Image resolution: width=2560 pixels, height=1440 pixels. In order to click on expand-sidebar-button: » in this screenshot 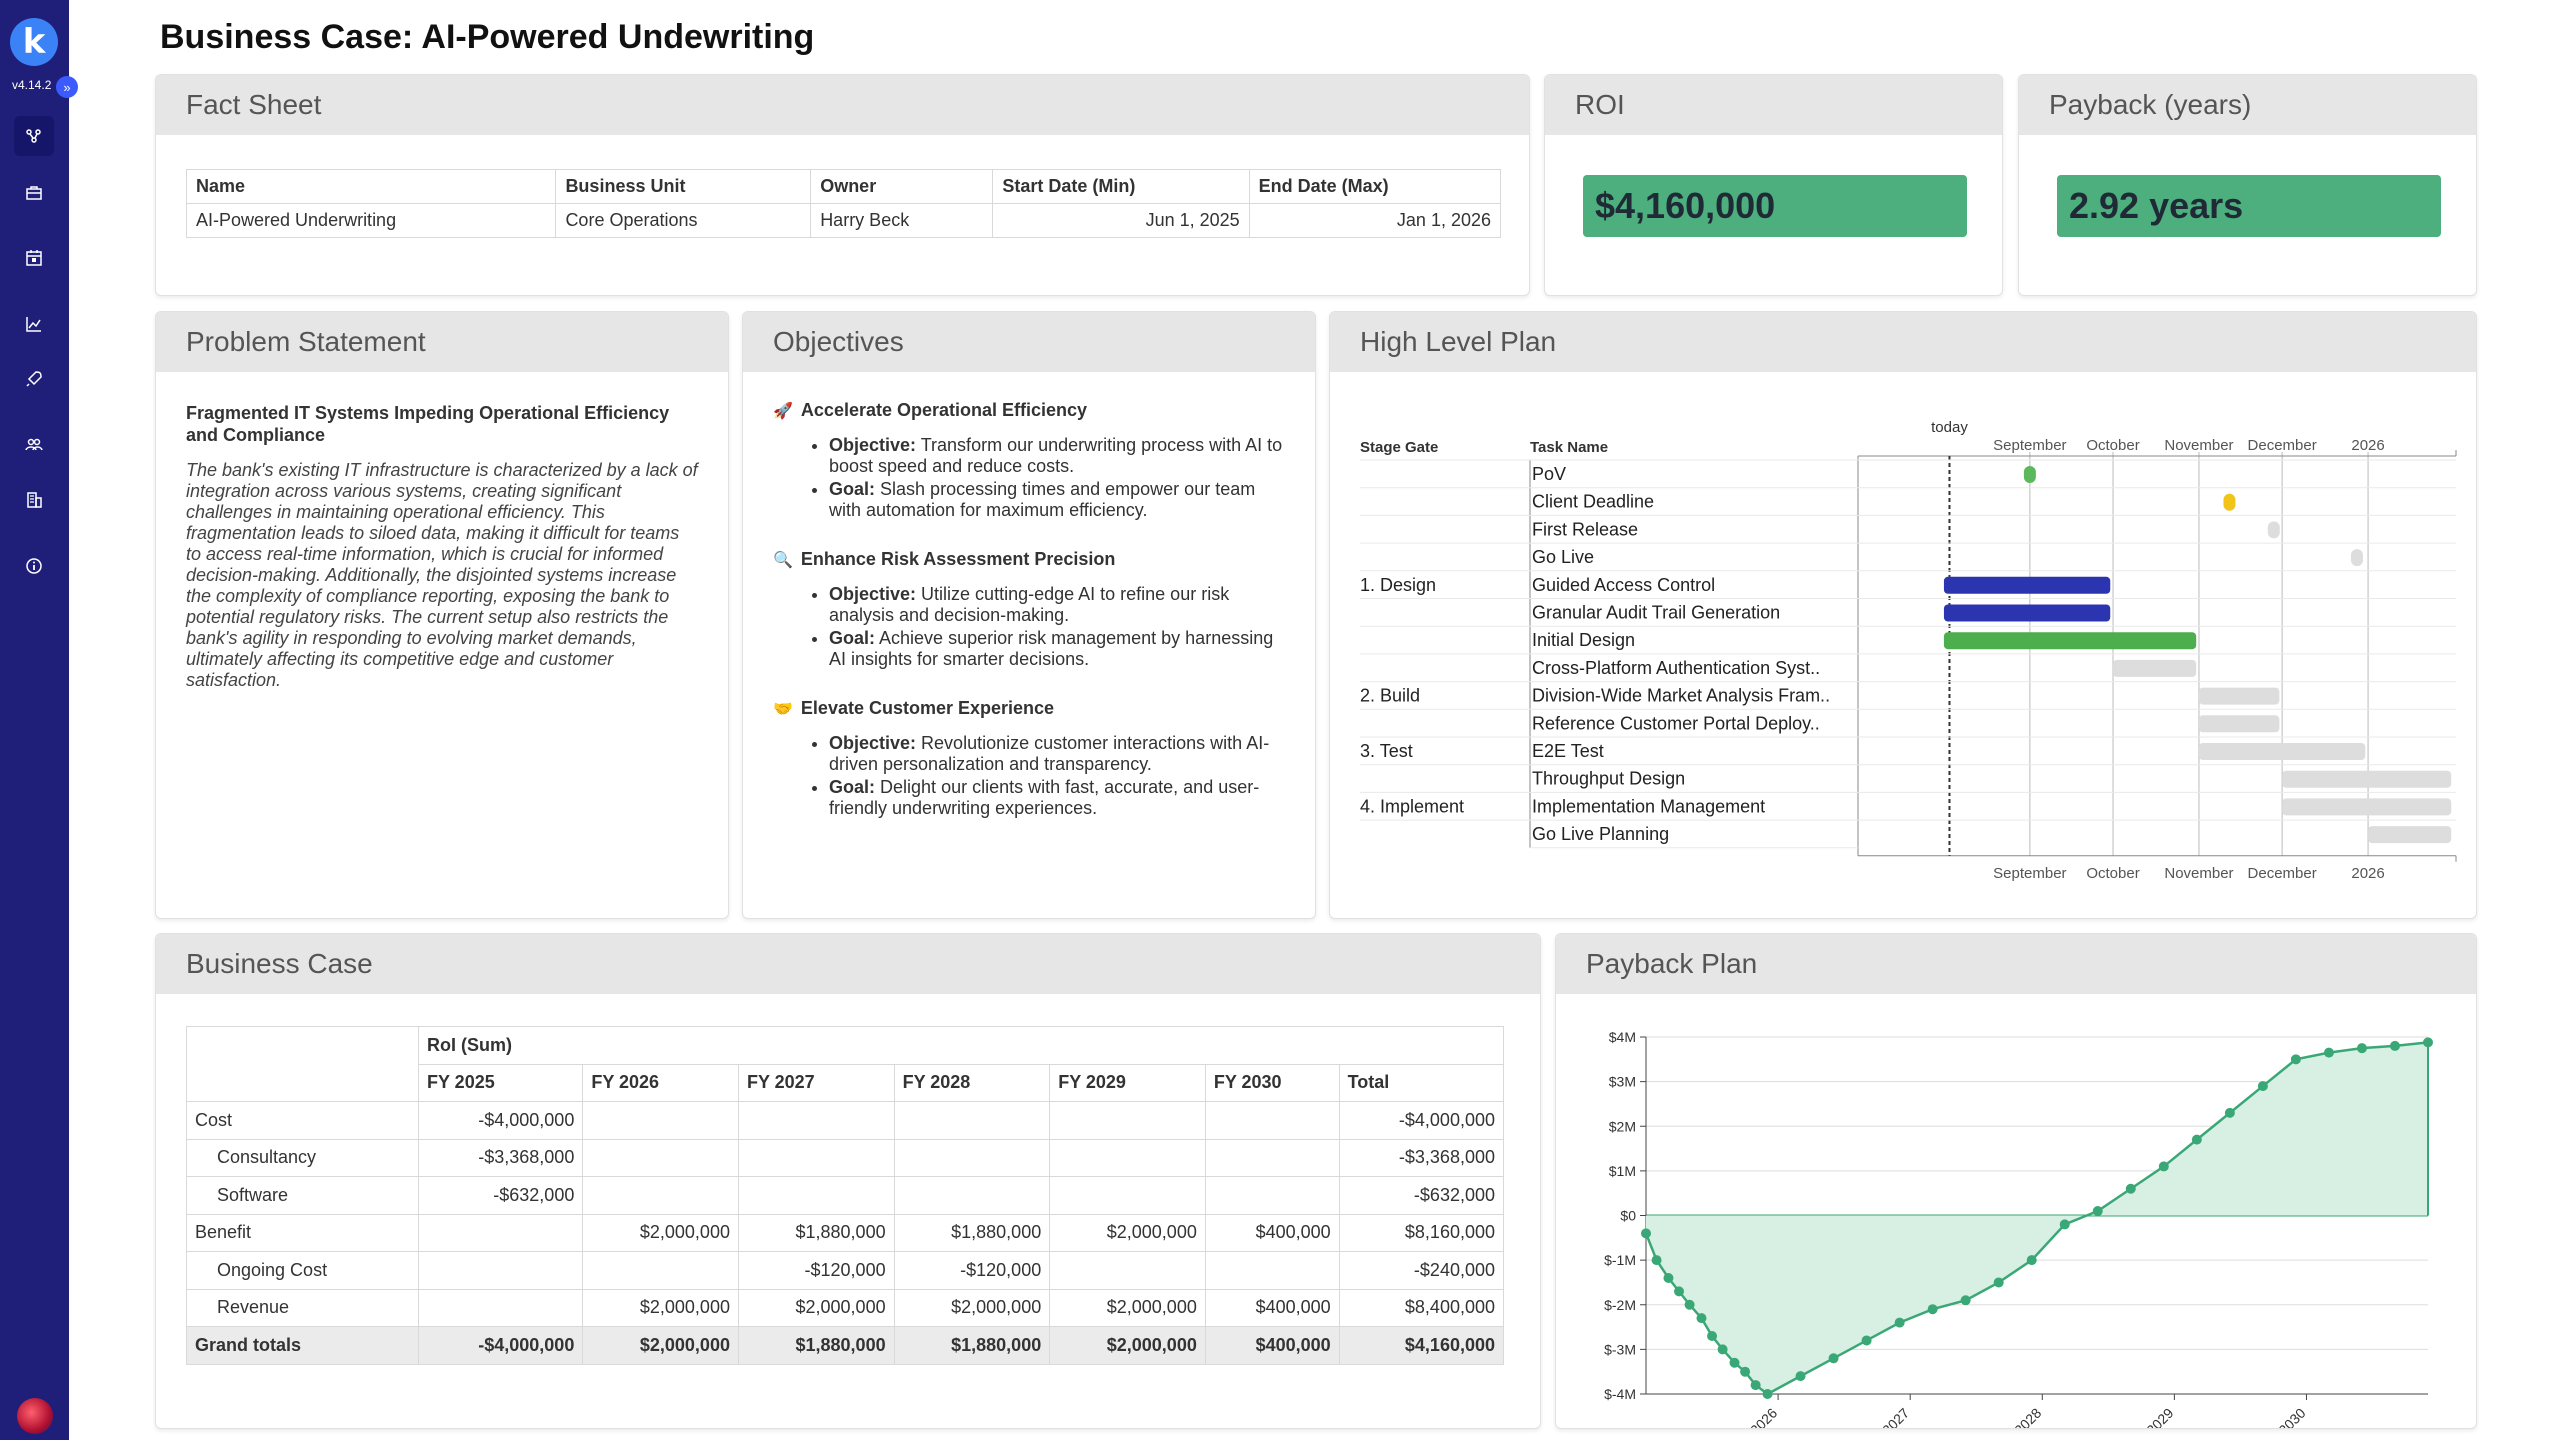, I will do `click(67, 87)`.